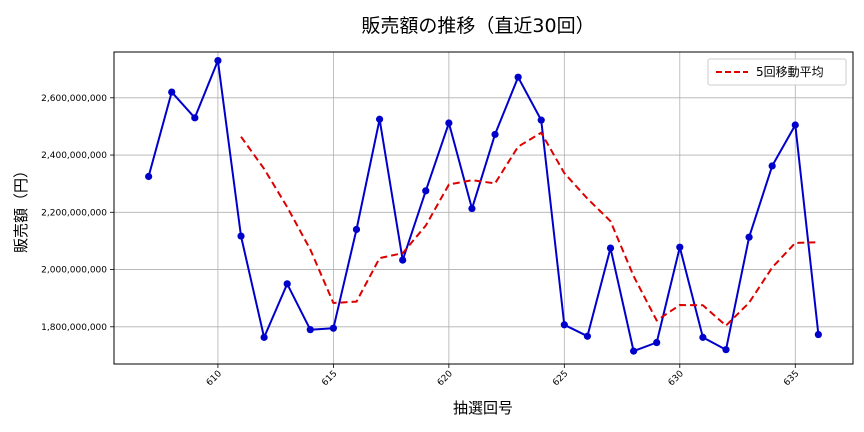 This screenshot has height=432, width=864. Describe the element at coordinates (74, 156) in the screenshot. I see `y-tick-label: 2,400,000,000` at that location.